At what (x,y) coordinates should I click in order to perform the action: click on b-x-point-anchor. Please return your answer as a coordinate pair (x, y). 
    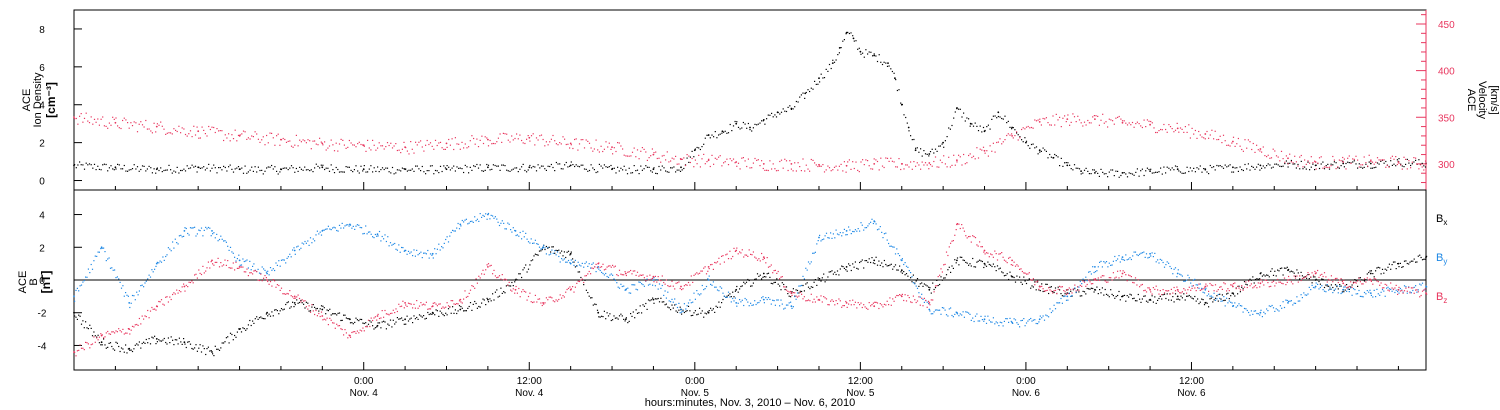
    Looking at the image, I should click on (156, 339).